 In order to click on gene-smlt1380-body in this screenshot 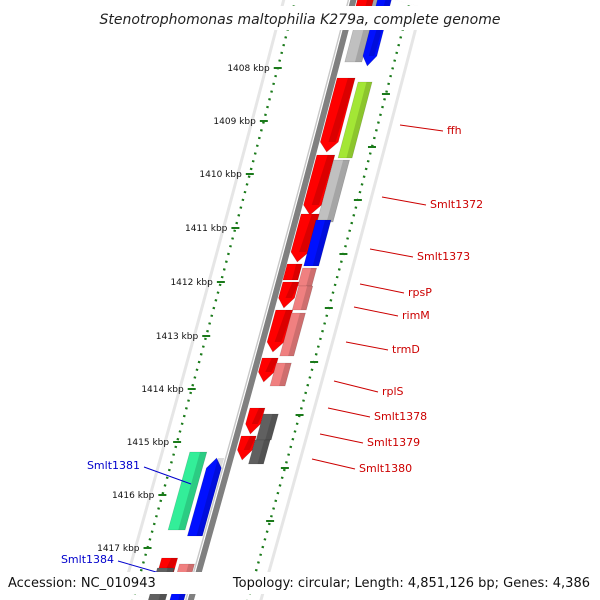, I will do `click(259, 452)`.